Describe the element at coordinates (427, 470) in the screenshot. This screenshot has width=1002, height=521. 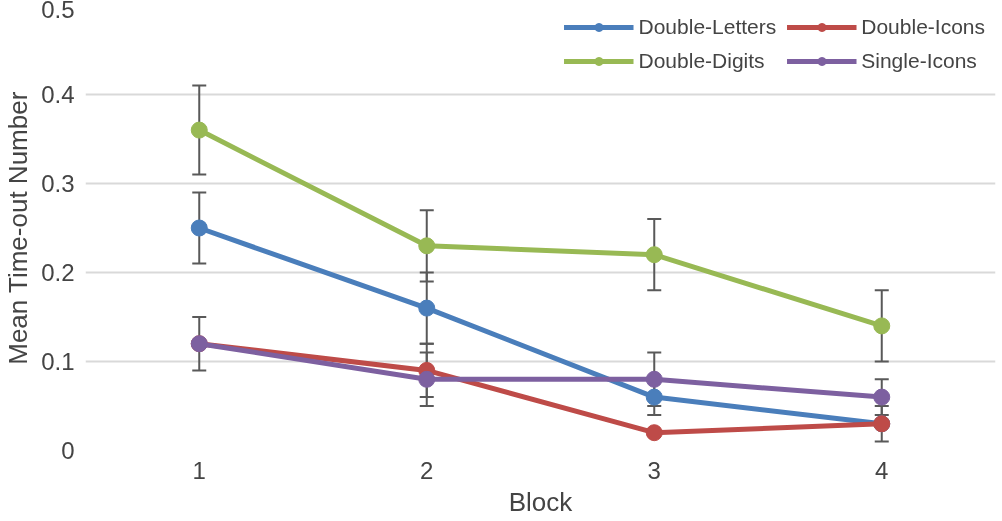
I see `x-tick-label: 2` at that location.